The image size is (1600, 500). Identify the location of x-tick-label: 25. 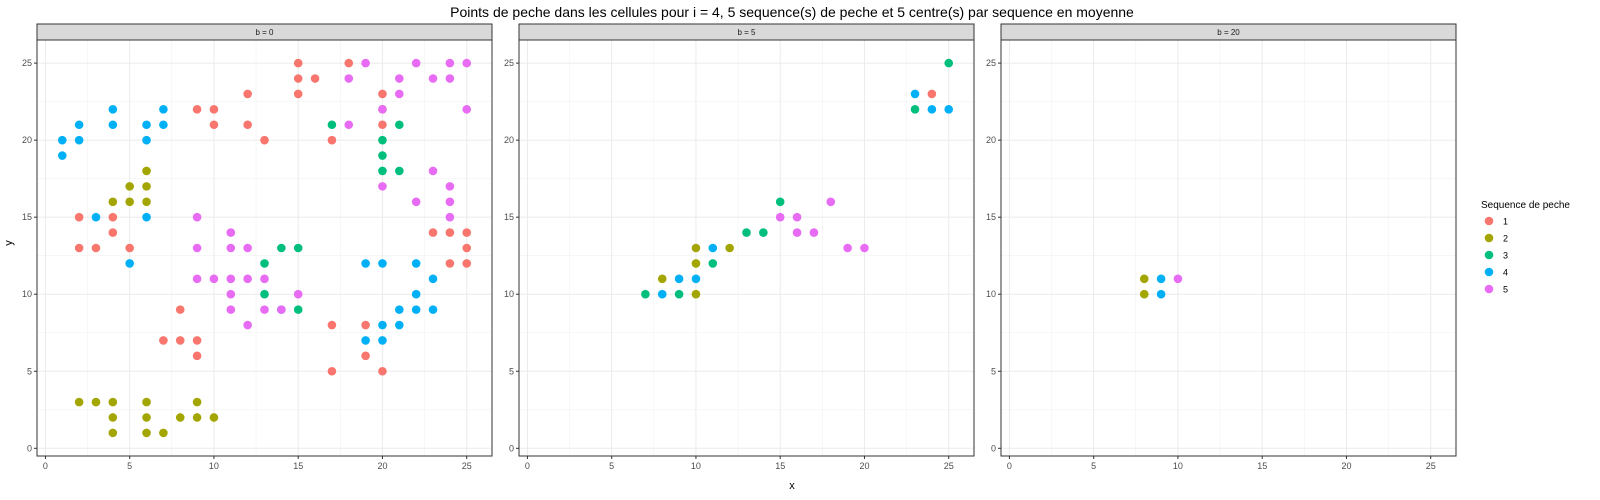
(1431, 466).